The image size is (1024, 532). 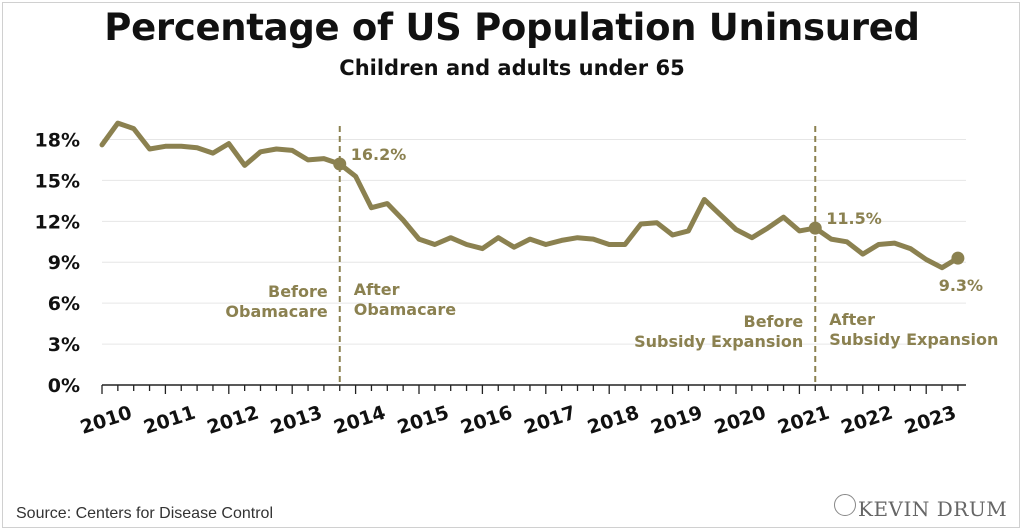 What do you see at coordinates (64, 304) in the screenshot?
I see `y-tick-label: 6%` at bounding box center [64, 304].